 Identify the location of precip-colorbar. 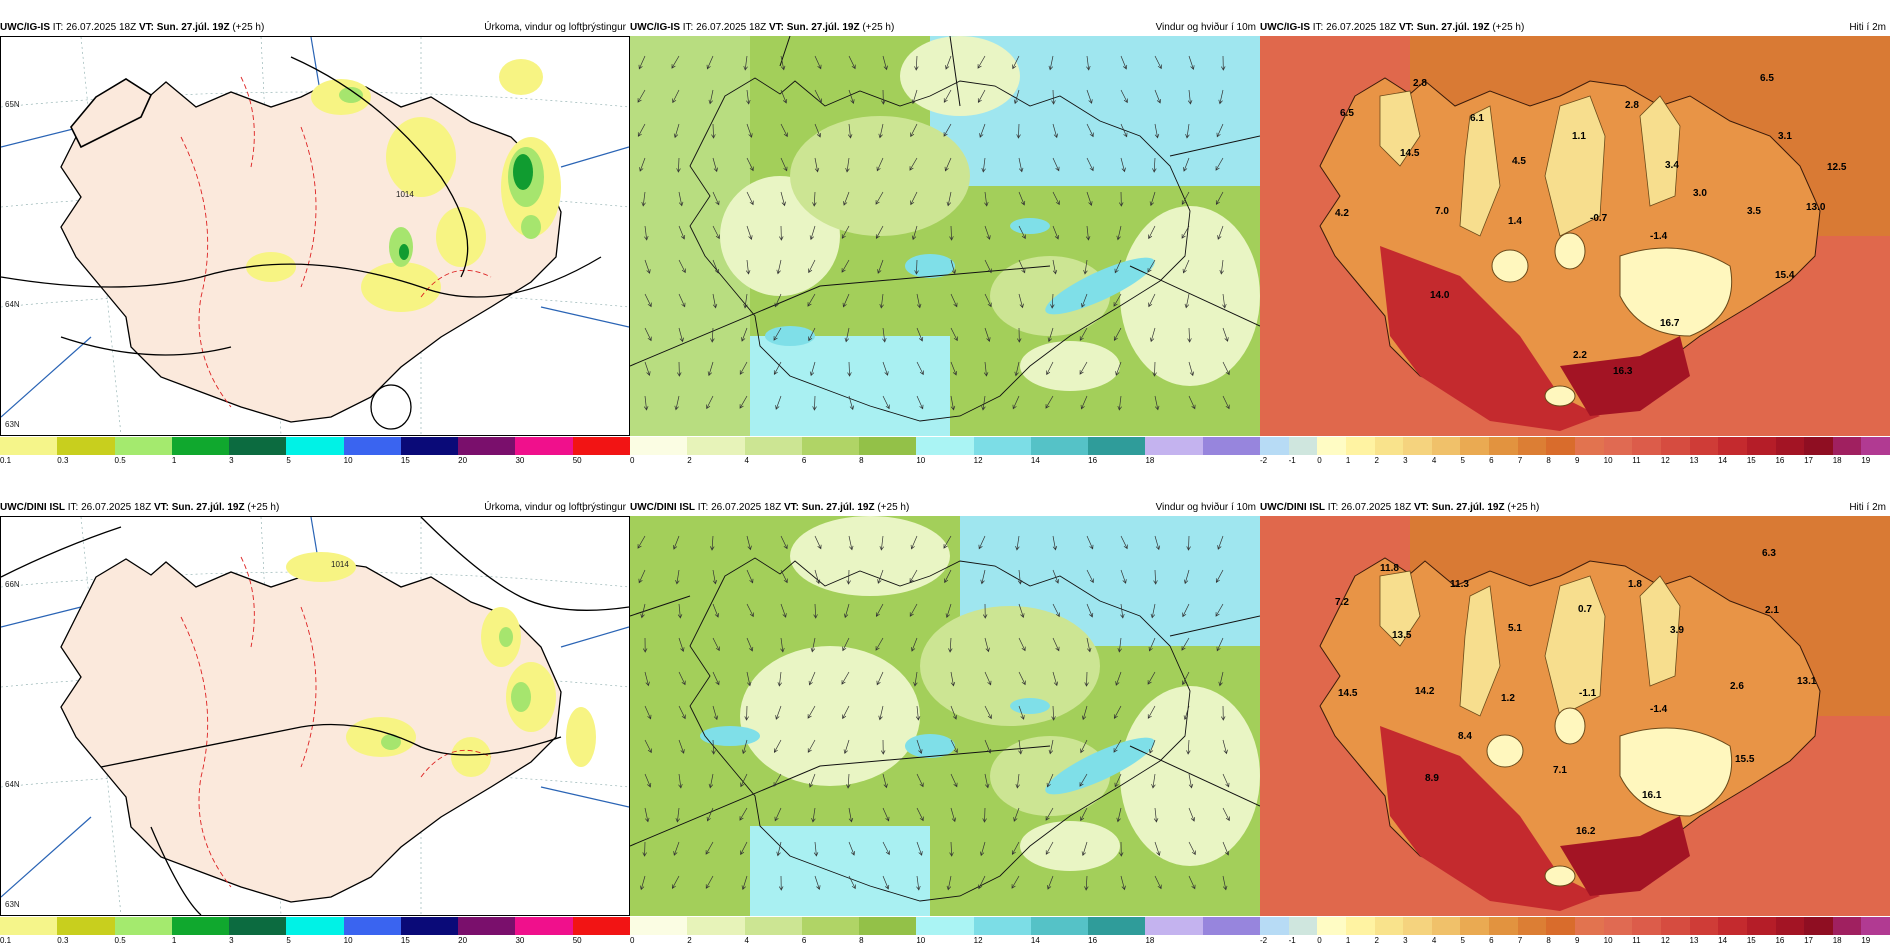
(315, 926).